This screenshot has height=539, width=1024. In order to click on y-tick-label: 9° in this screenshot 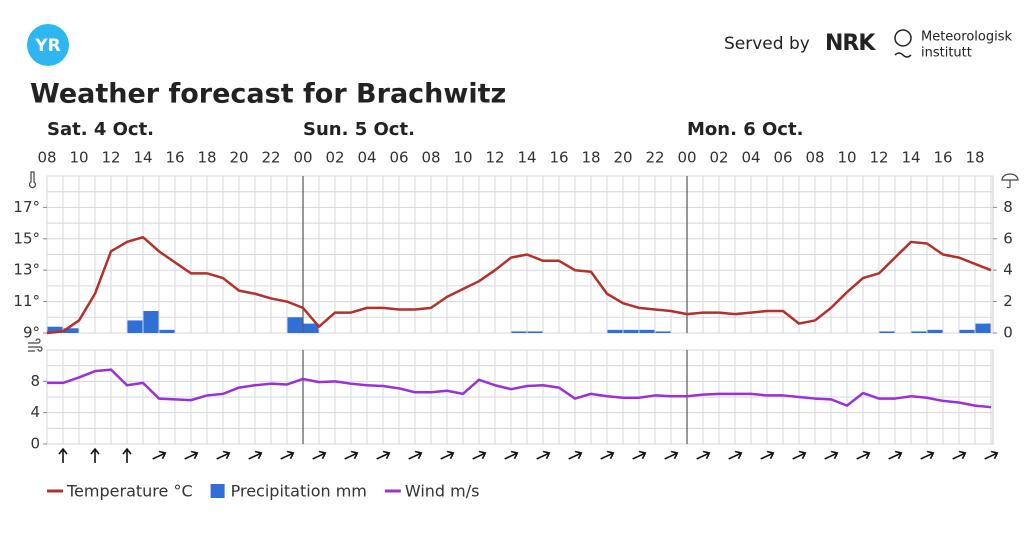, I will do `click(31, 333)`.